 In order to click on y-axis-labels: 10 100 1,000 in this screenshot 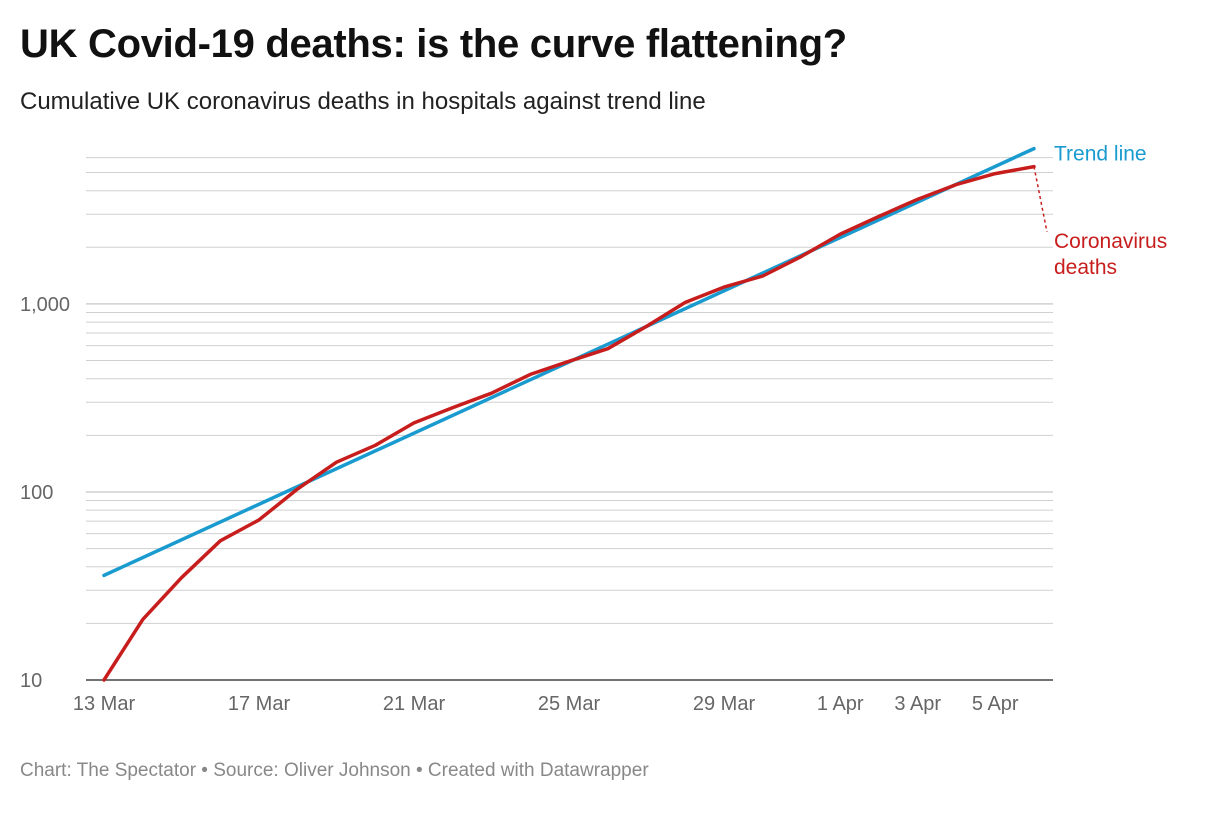, I will do `click(45, 493)`.